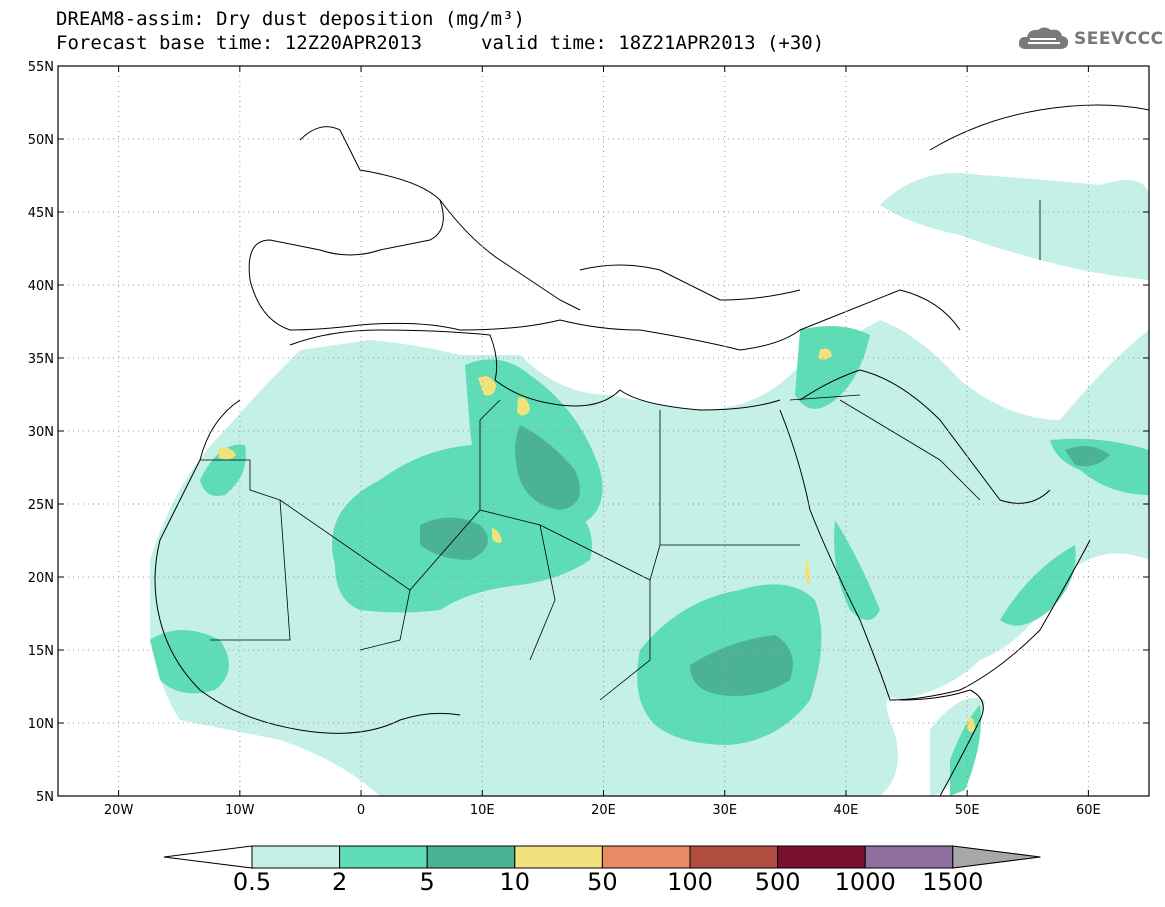 This screenshot has width=1165, height=907. I want to click on lat-tick-label: 15N, so click(41, 651).